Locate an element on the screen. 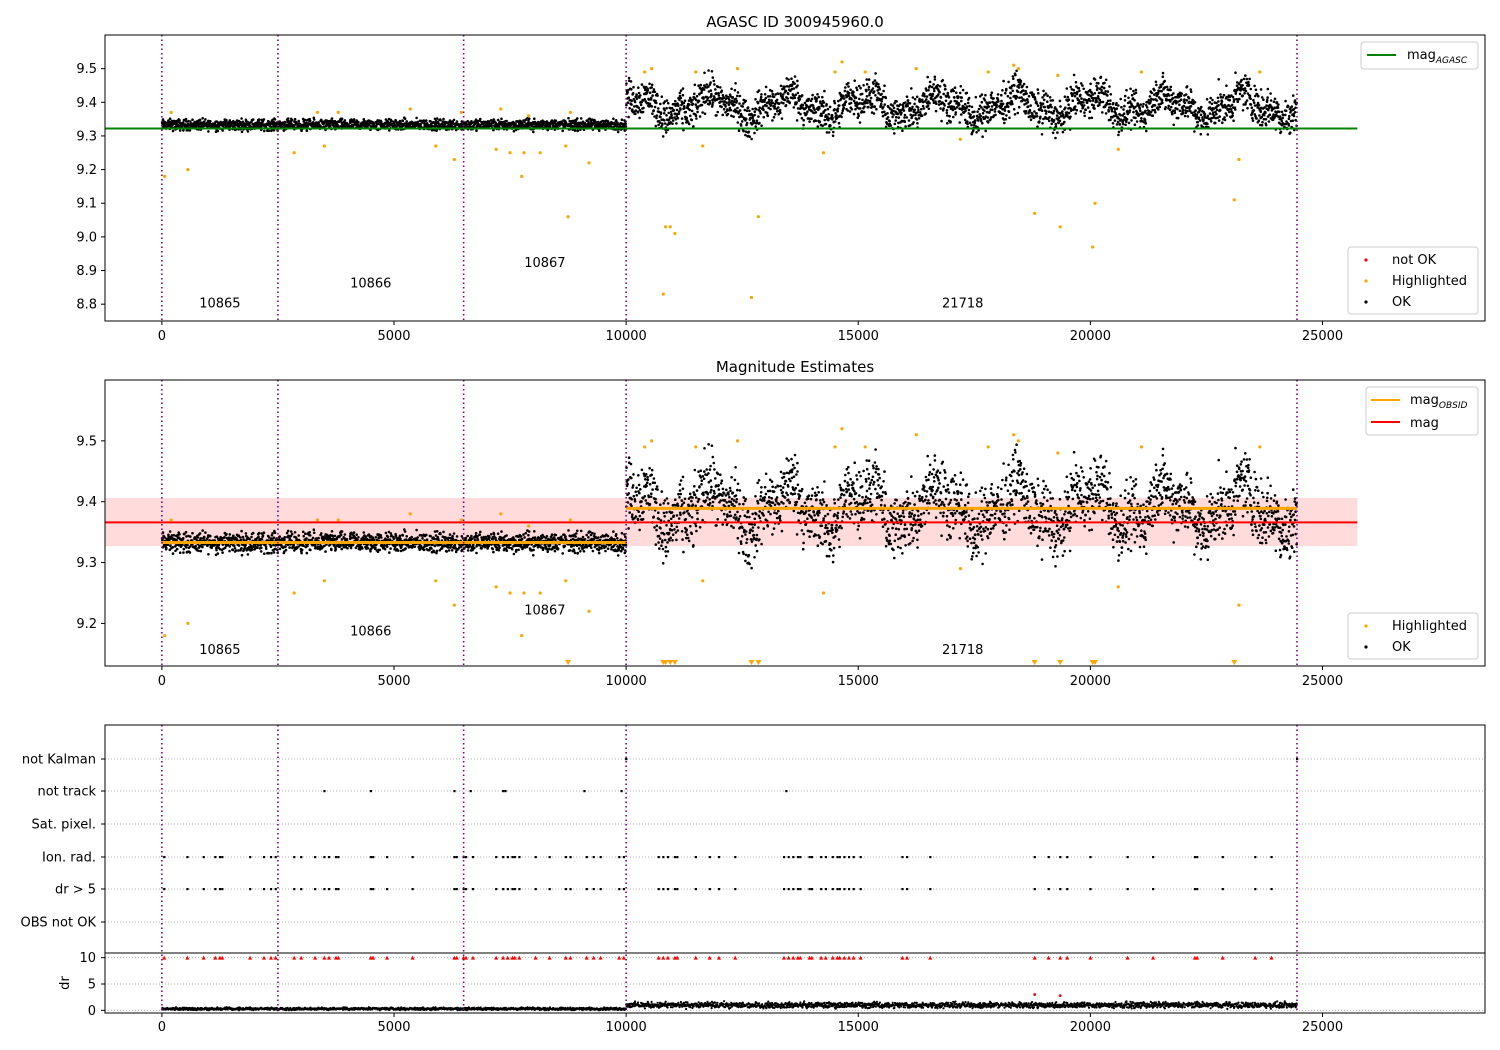 The height and width of the screenshot is (1050, 1500). not-ok-swatch is located at coordinates (1366, 260).